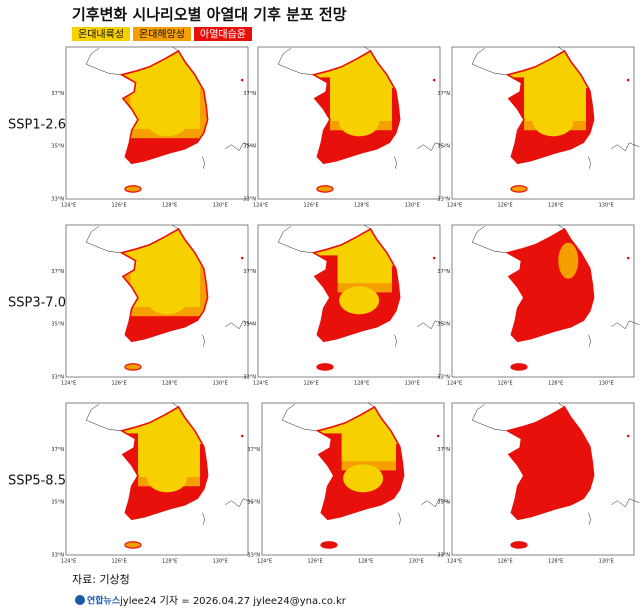 The width and height of the screenshot is (640, 611). I want to click on row-label: SSP1-2.6, so click(37, 125).